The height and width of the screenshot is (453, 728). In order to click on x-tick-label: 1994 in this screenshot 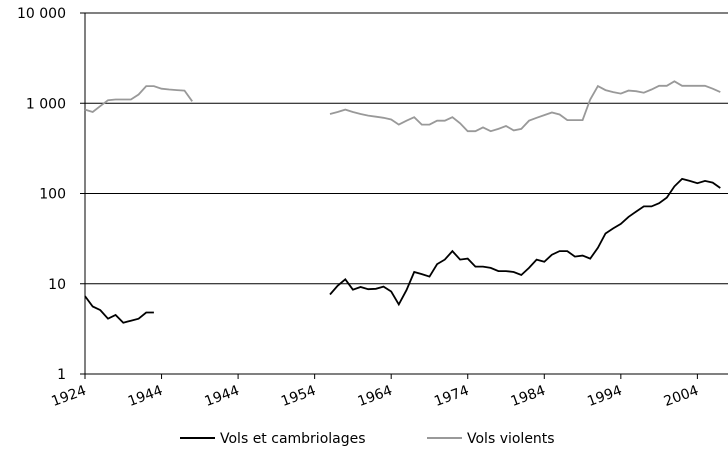, I will do `click(604, 396)`.